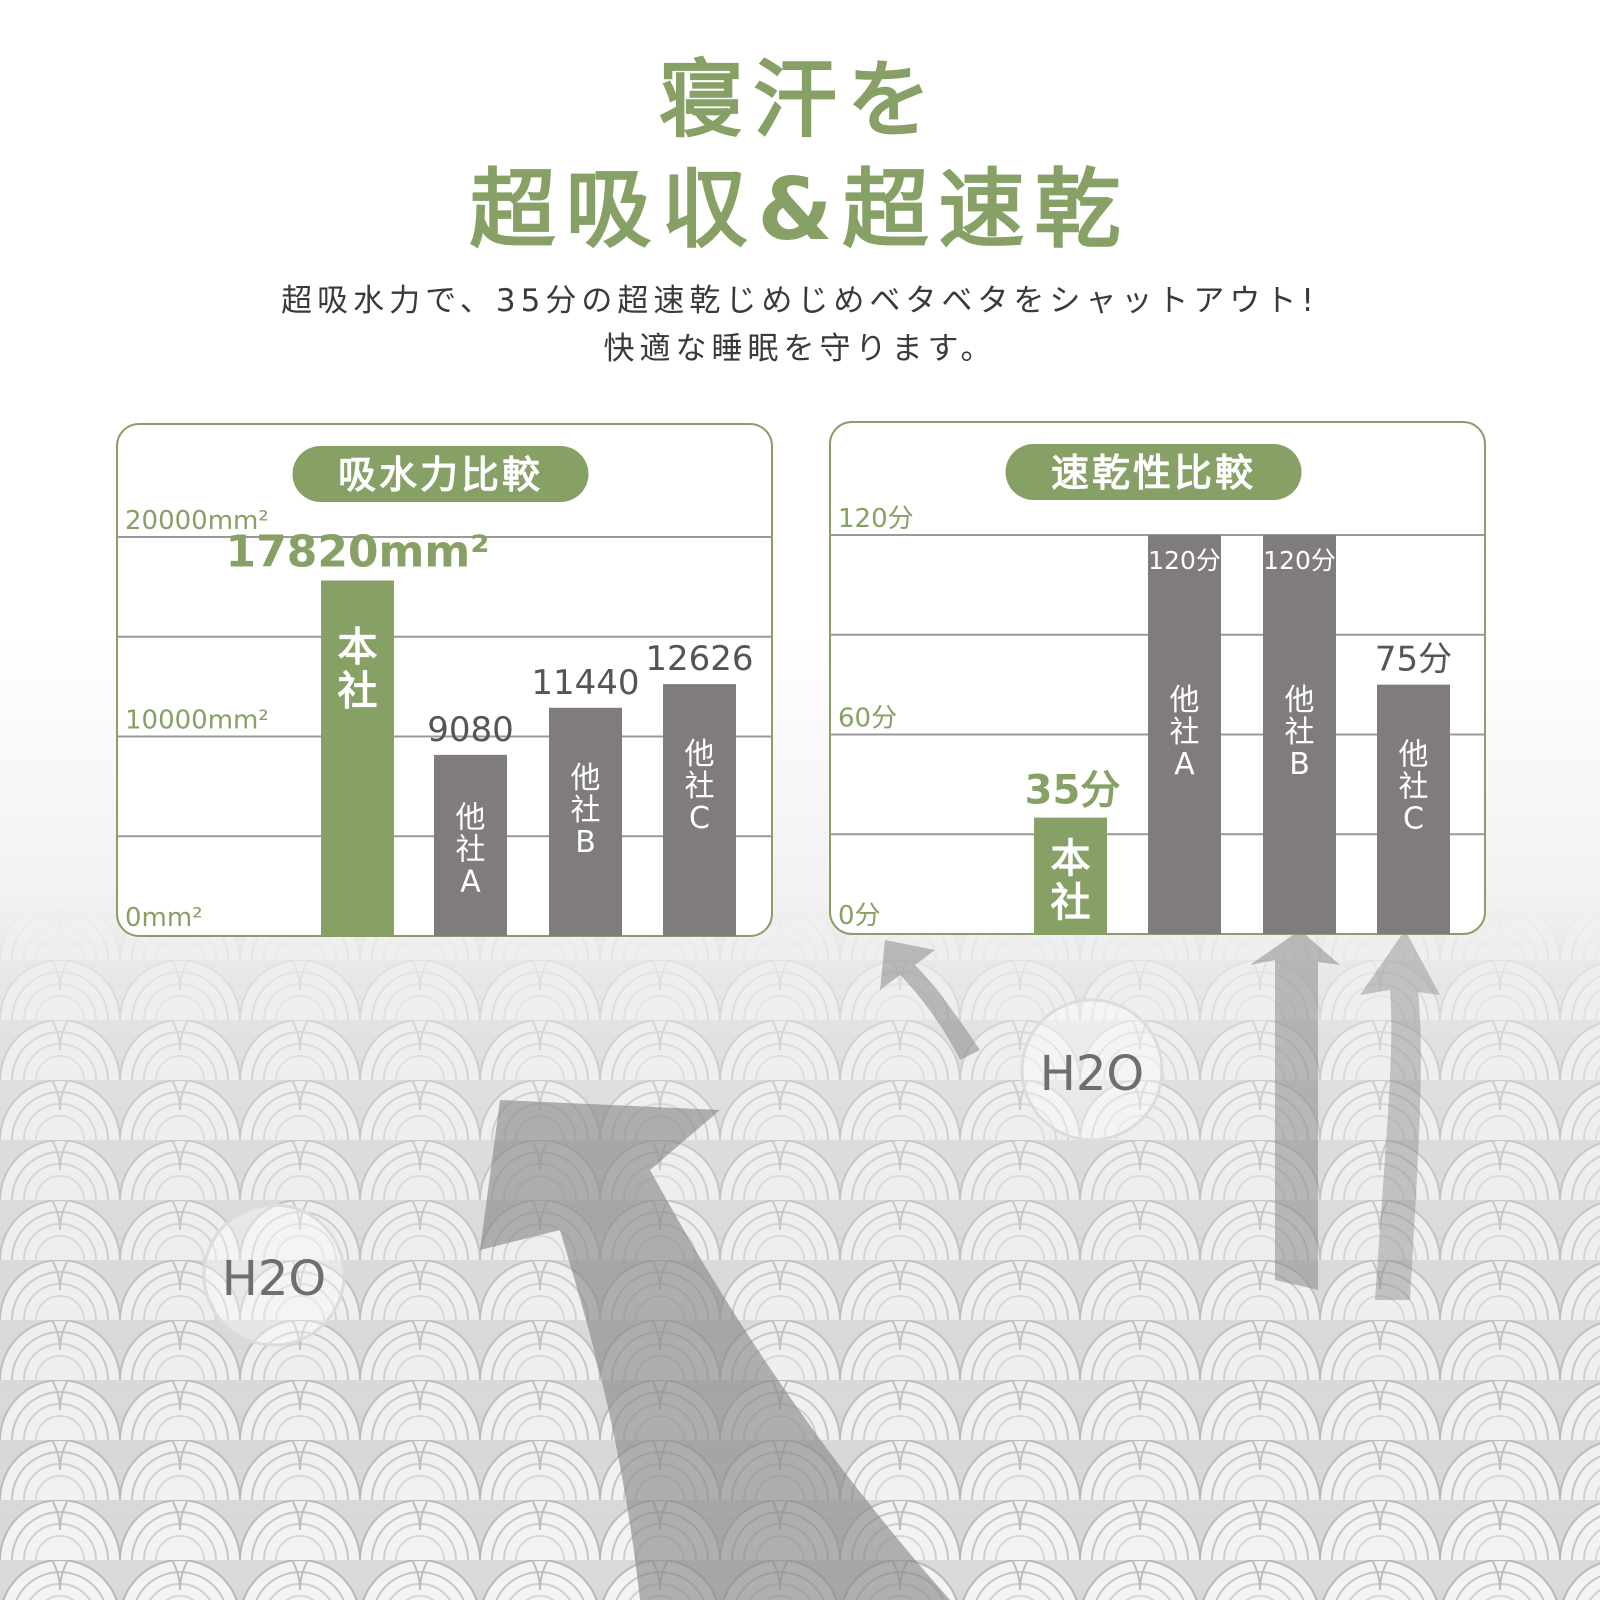  I want to click on value-label-highlight: 35分, so click(1073, 791).